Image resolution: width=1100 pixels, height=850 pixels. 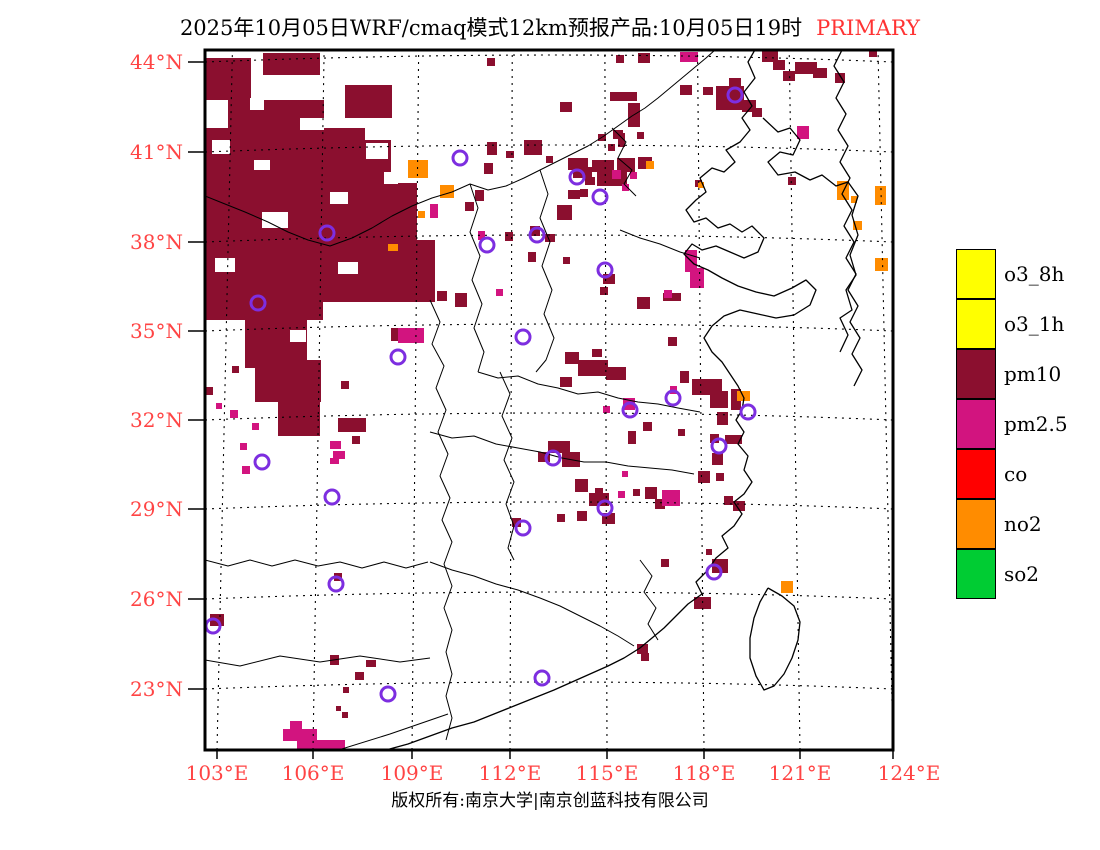 I want to click on lat-label: 38°N, so click(x=156, y=242).